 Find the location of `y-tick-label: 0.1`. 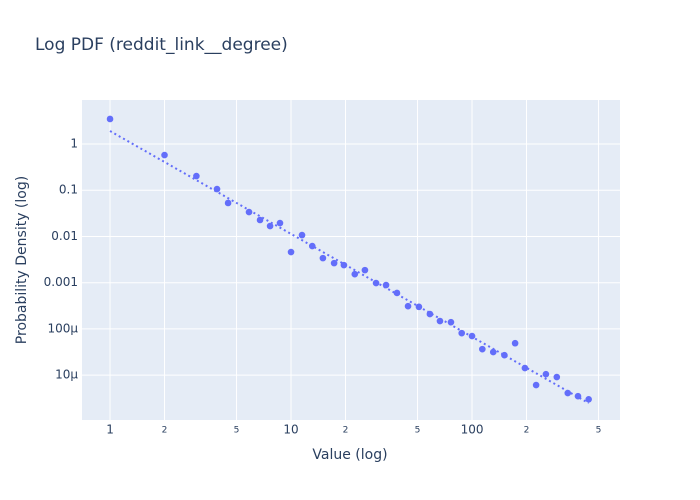

y-tick-label: 0.1 is located at coordinates (68, 190).